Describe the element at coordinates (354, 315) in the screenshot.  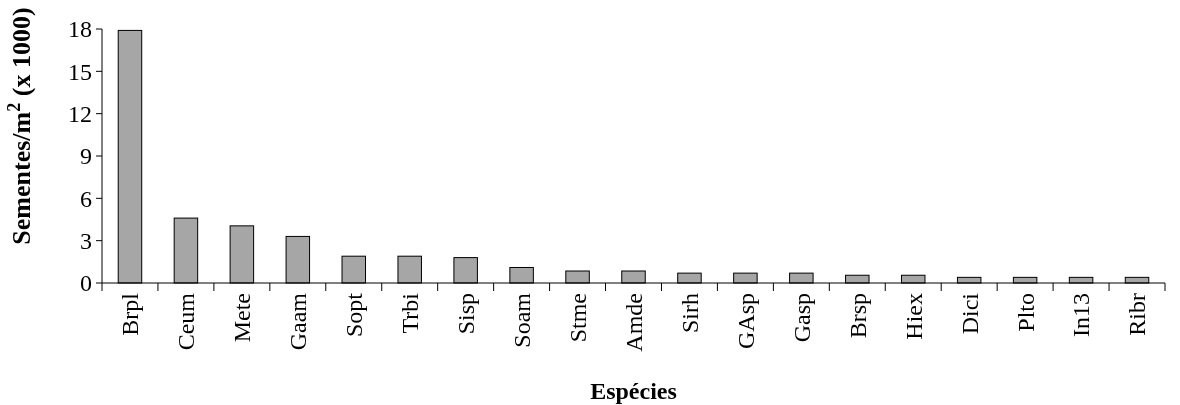
I see `x-tick-label: Sopt` at that location.